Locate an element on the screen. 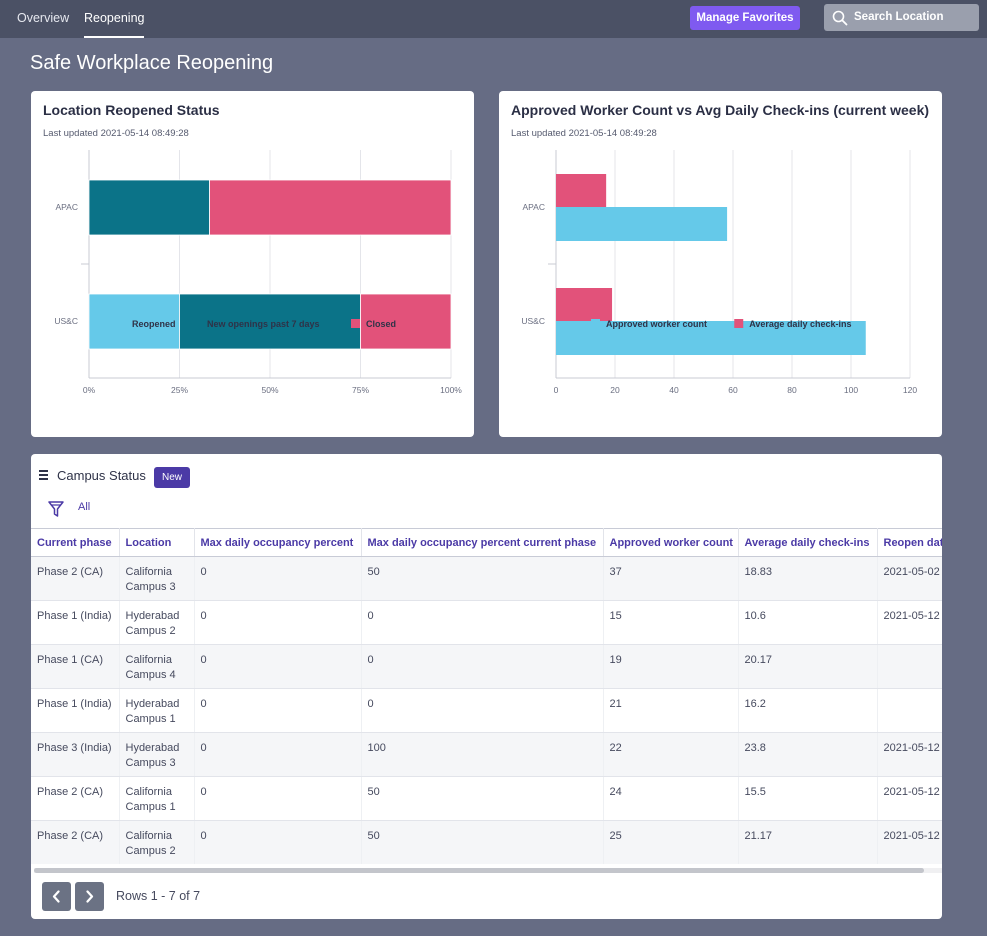 This screenshot has width=987, height=936. table-cell: Hyderabad Campus 2 is located at coordinates (157, 622).